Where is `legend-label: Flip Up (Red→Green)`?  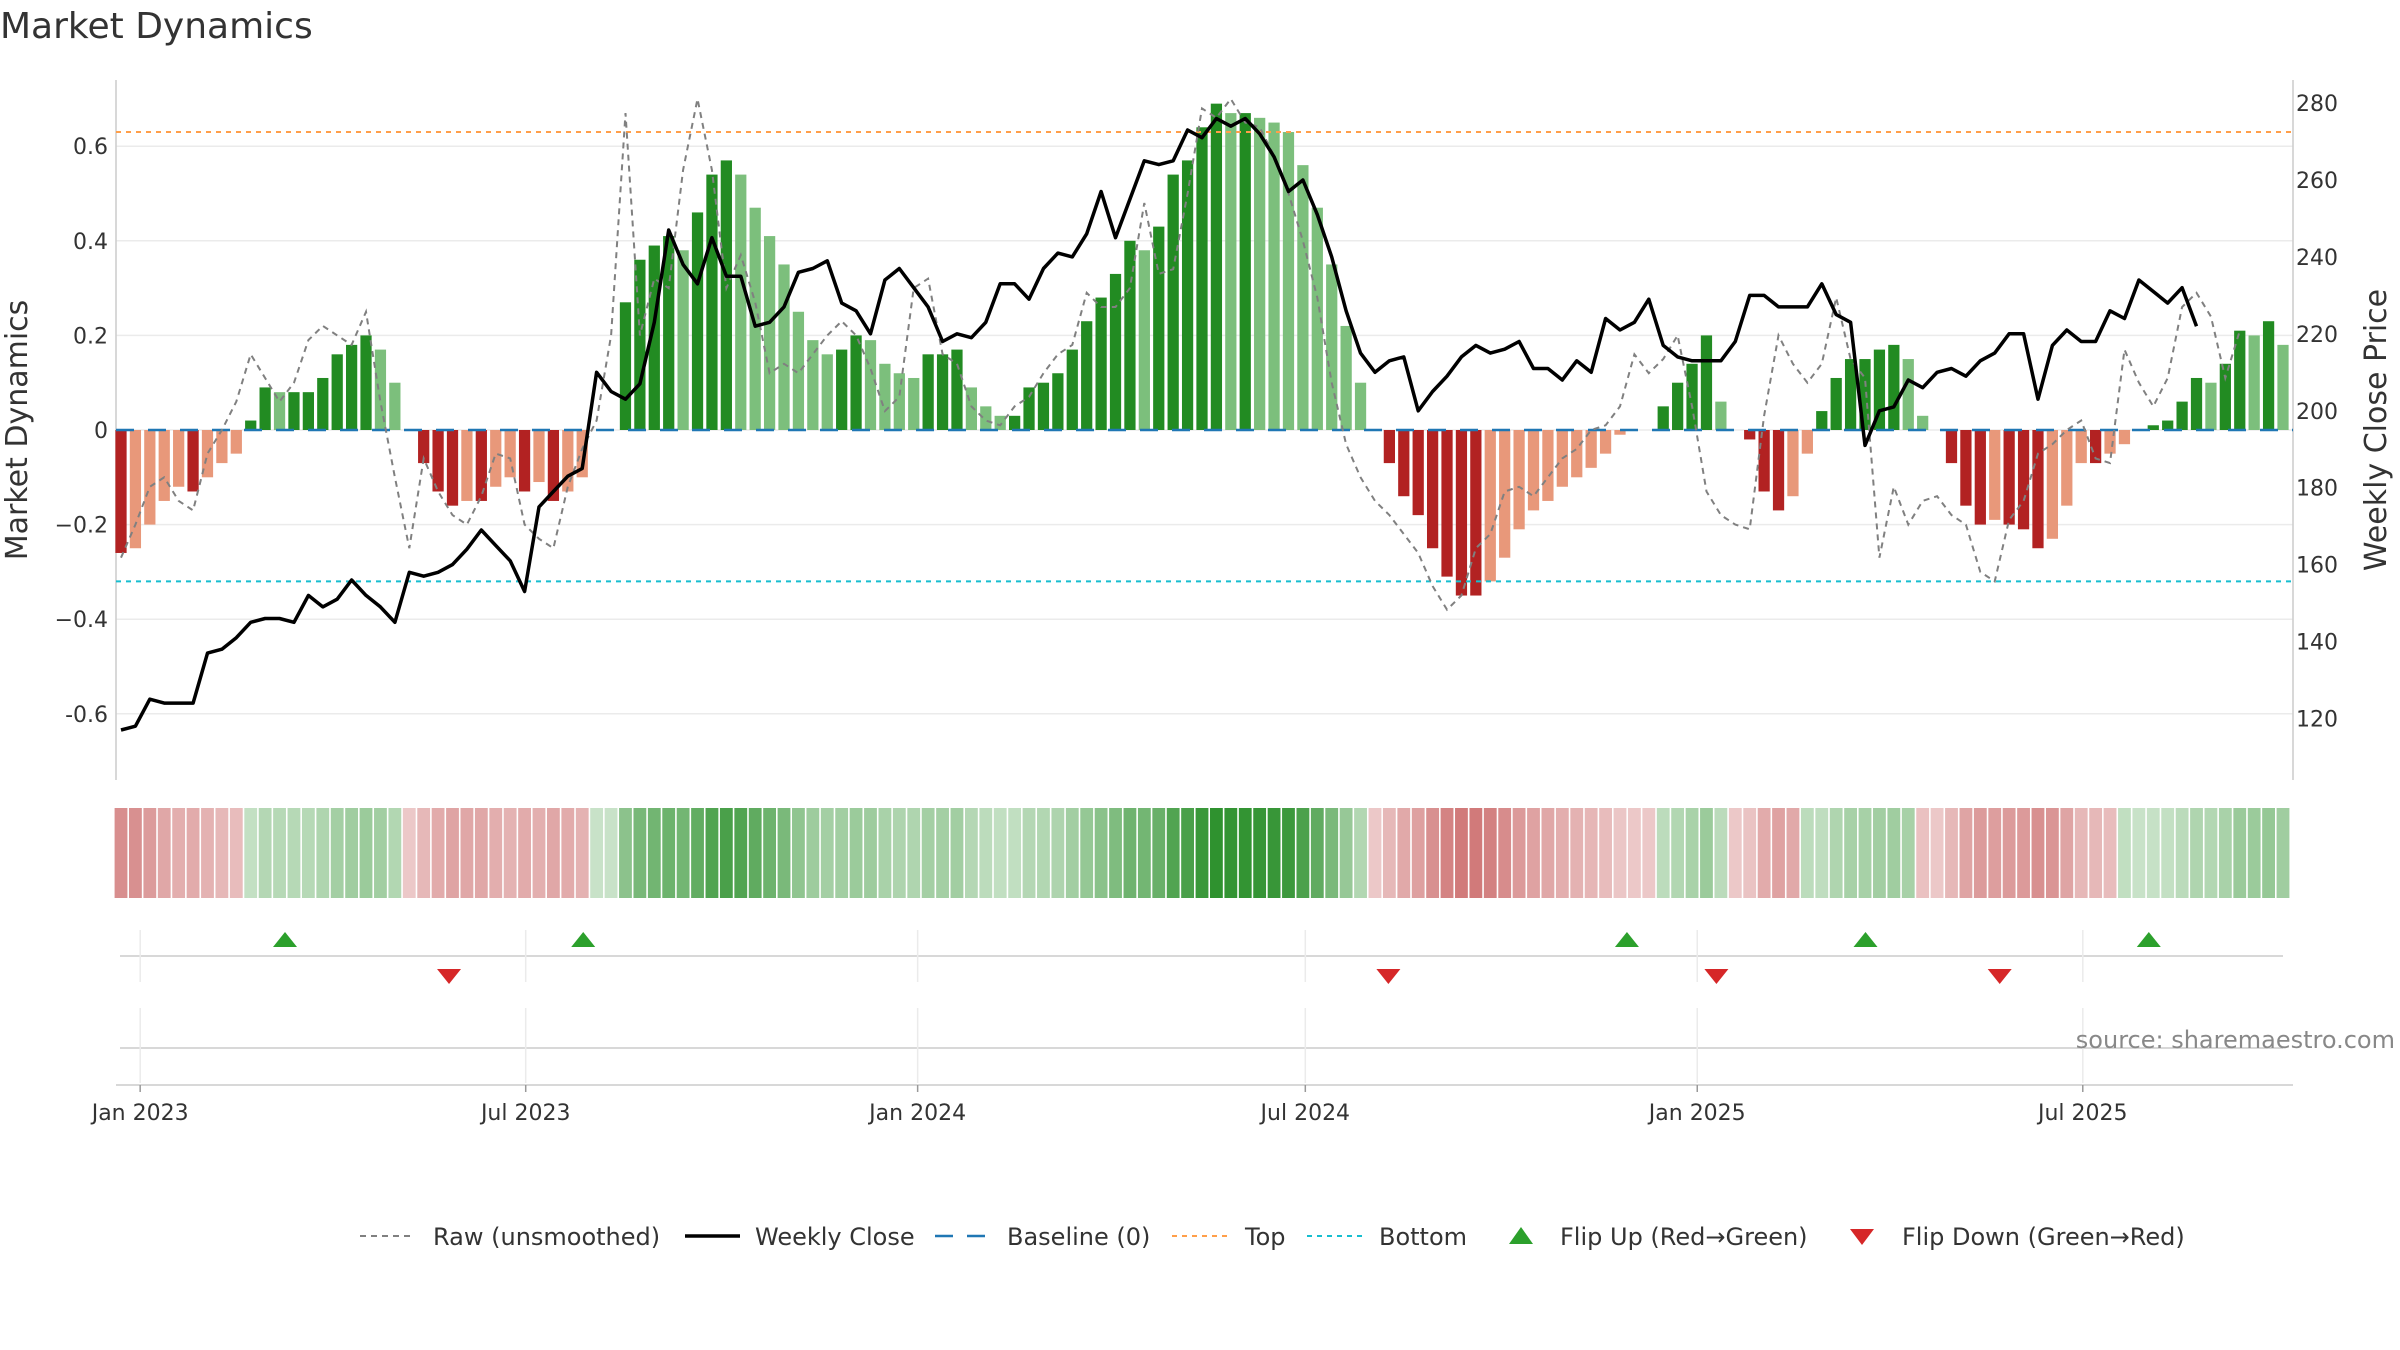 legend-label: Flip Up (Red→Green) is located at coordinates (1684, 1237).